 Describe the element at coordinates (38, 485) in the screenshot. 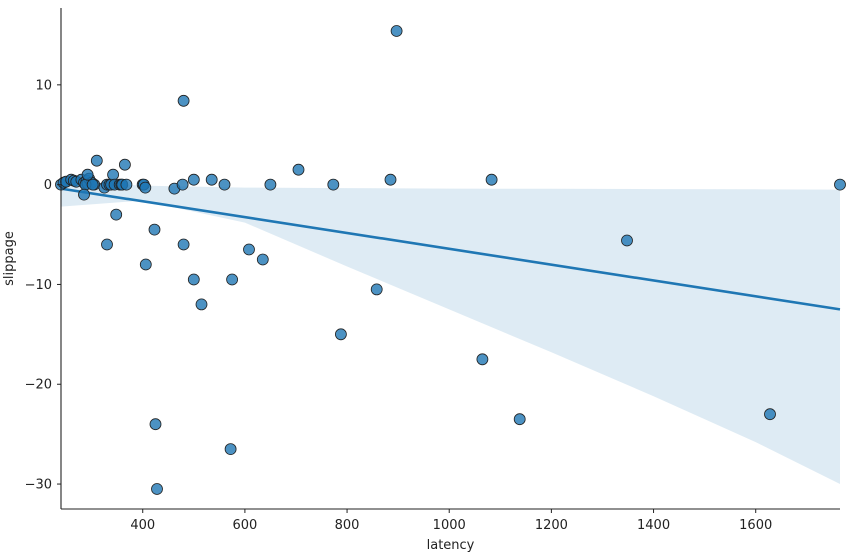

I see `y-tick-label: −30` at that location.